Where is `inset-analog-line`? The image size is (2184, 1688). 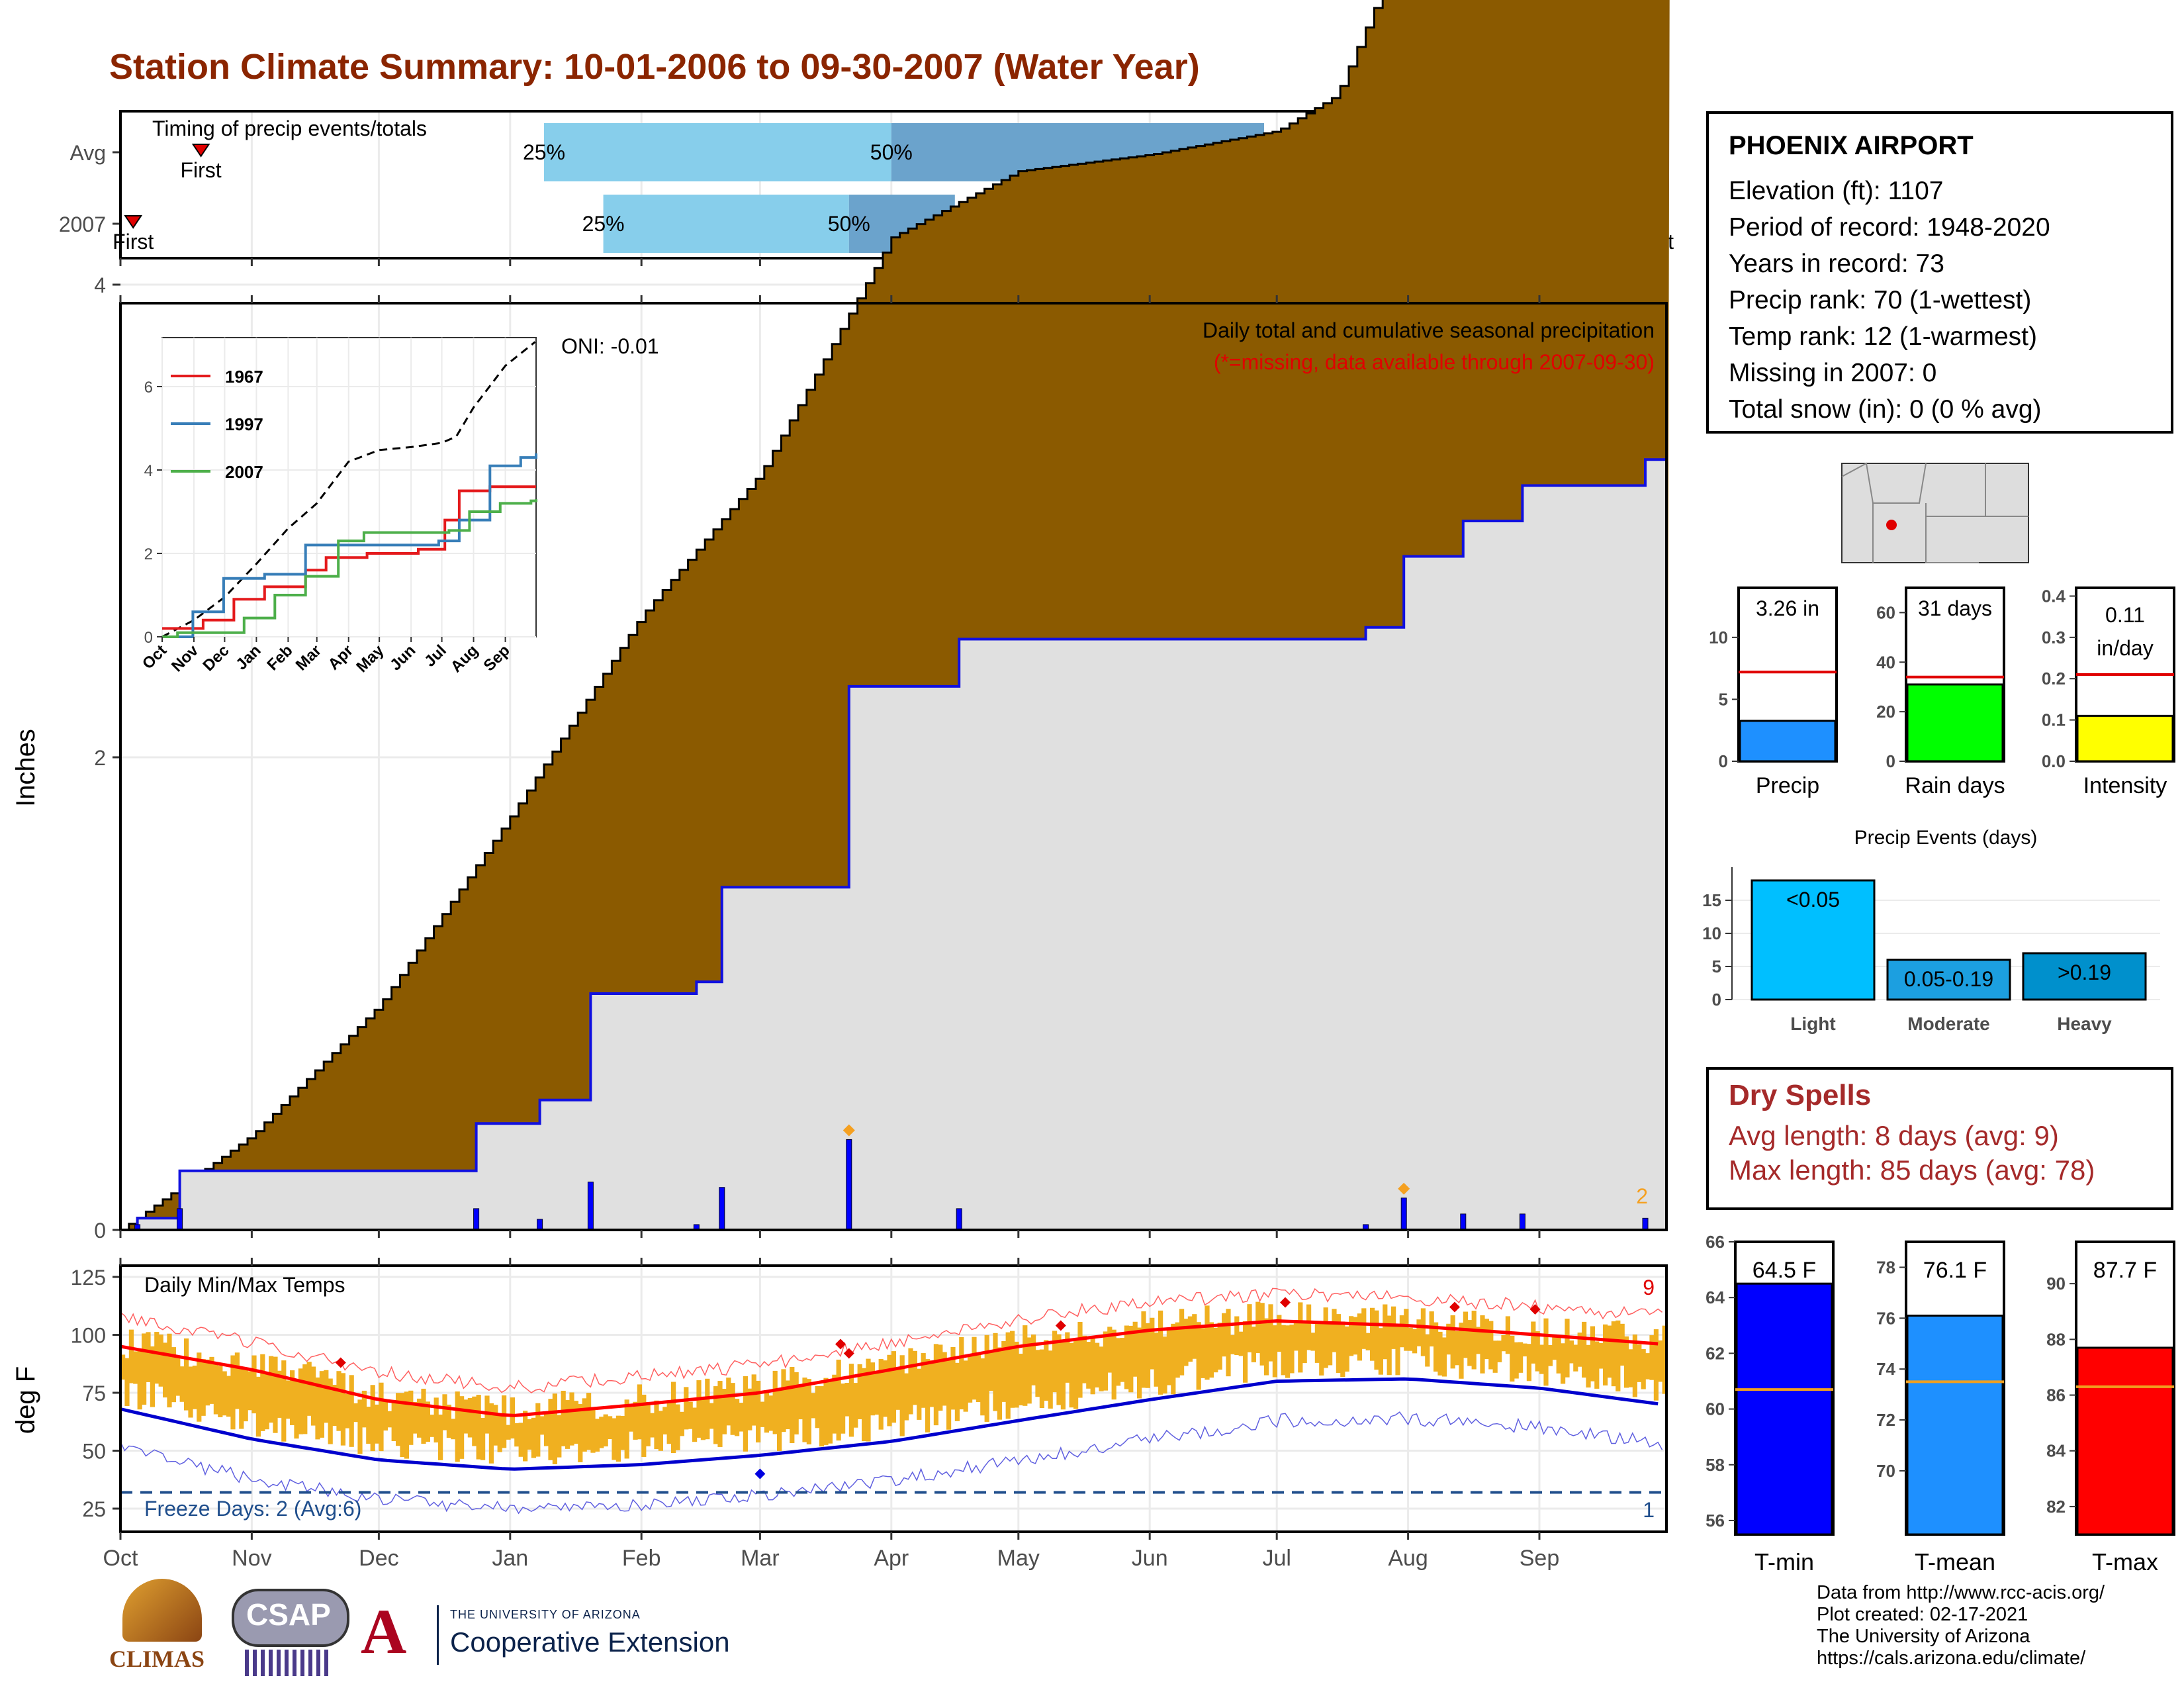
inset-analog-line is located at coordinates (349, 545).